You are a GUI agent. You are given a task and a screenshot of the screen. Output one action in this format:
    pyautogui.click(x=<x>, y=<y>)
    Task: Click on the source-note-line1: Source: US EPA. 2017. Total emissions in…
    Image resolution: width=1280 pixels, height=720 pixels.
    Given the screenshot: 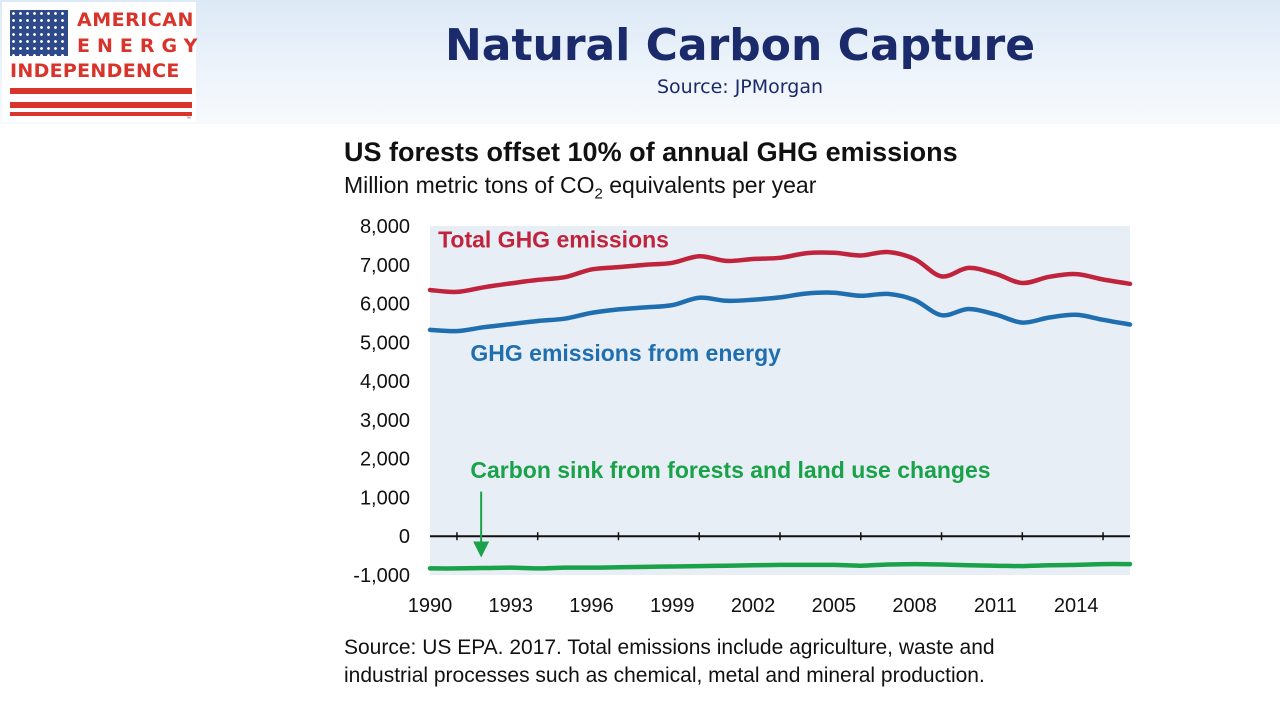 What is the action you would take?
    pyautogui.click(x=669, y=647)
    